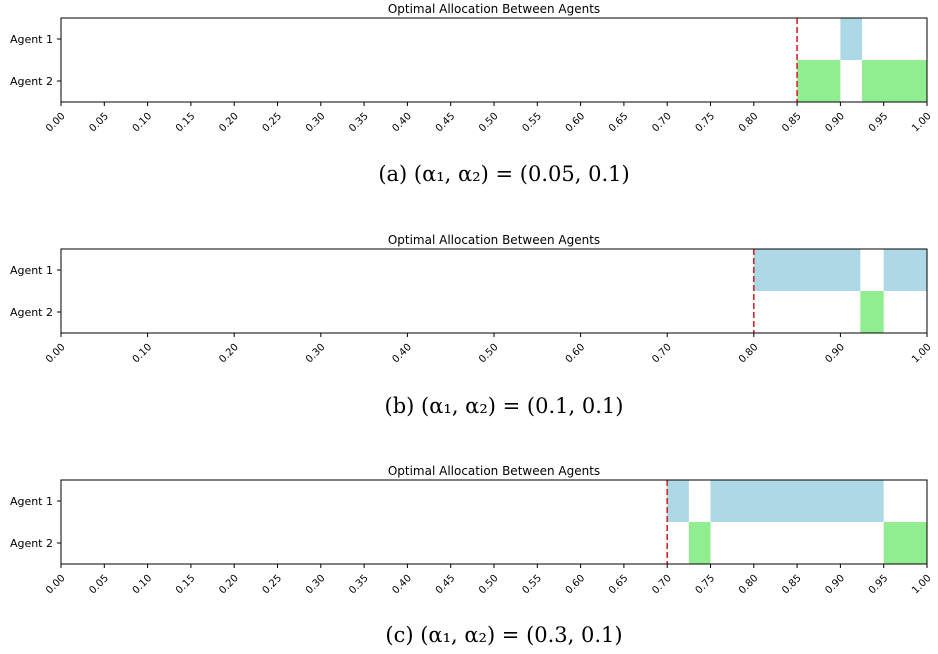  I want to click on subfigure-caption: (b) (α₁, α₂) = (0.1, 0.1), so click(504, 406).